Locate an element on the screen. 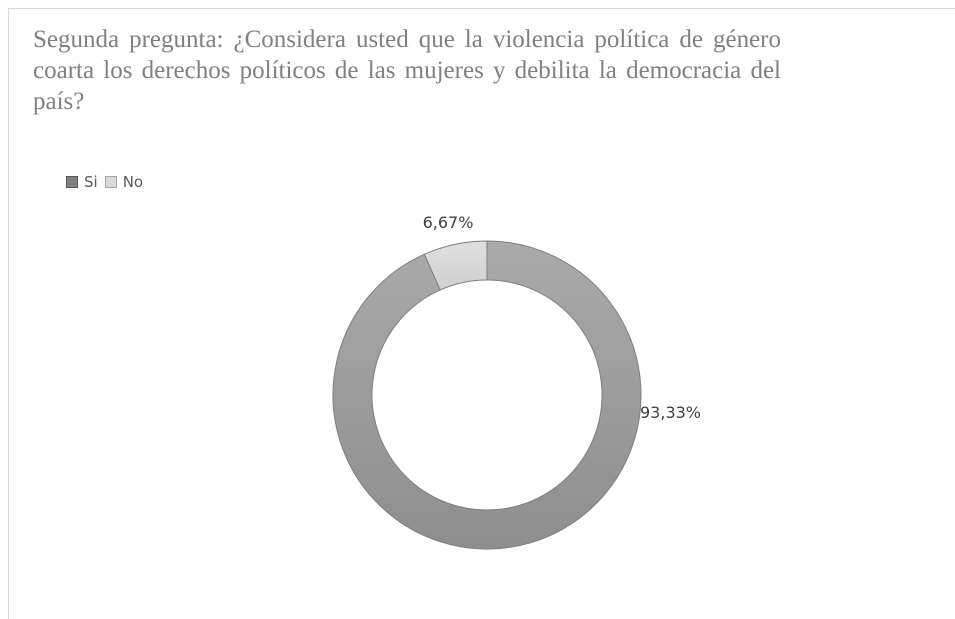 This screenshot has height=619, width=955. legend-swatch-si is located at coordinates (72, 182).